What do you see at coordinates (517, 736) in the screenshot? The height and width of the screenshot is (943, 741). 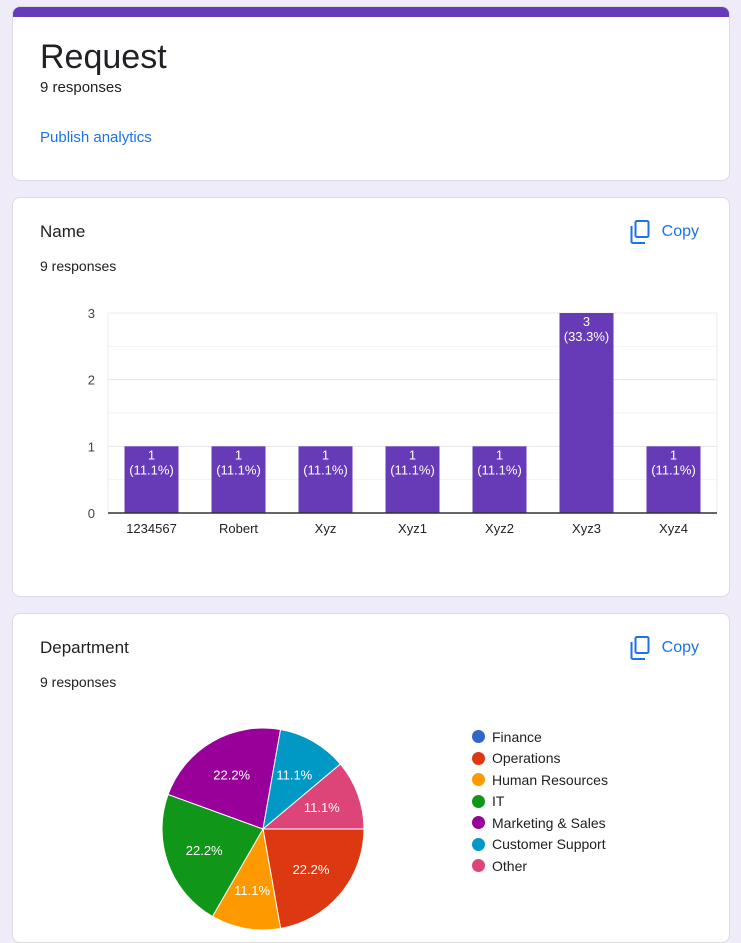 I see `legend-label: Finance` at bounding box center [517, 736].